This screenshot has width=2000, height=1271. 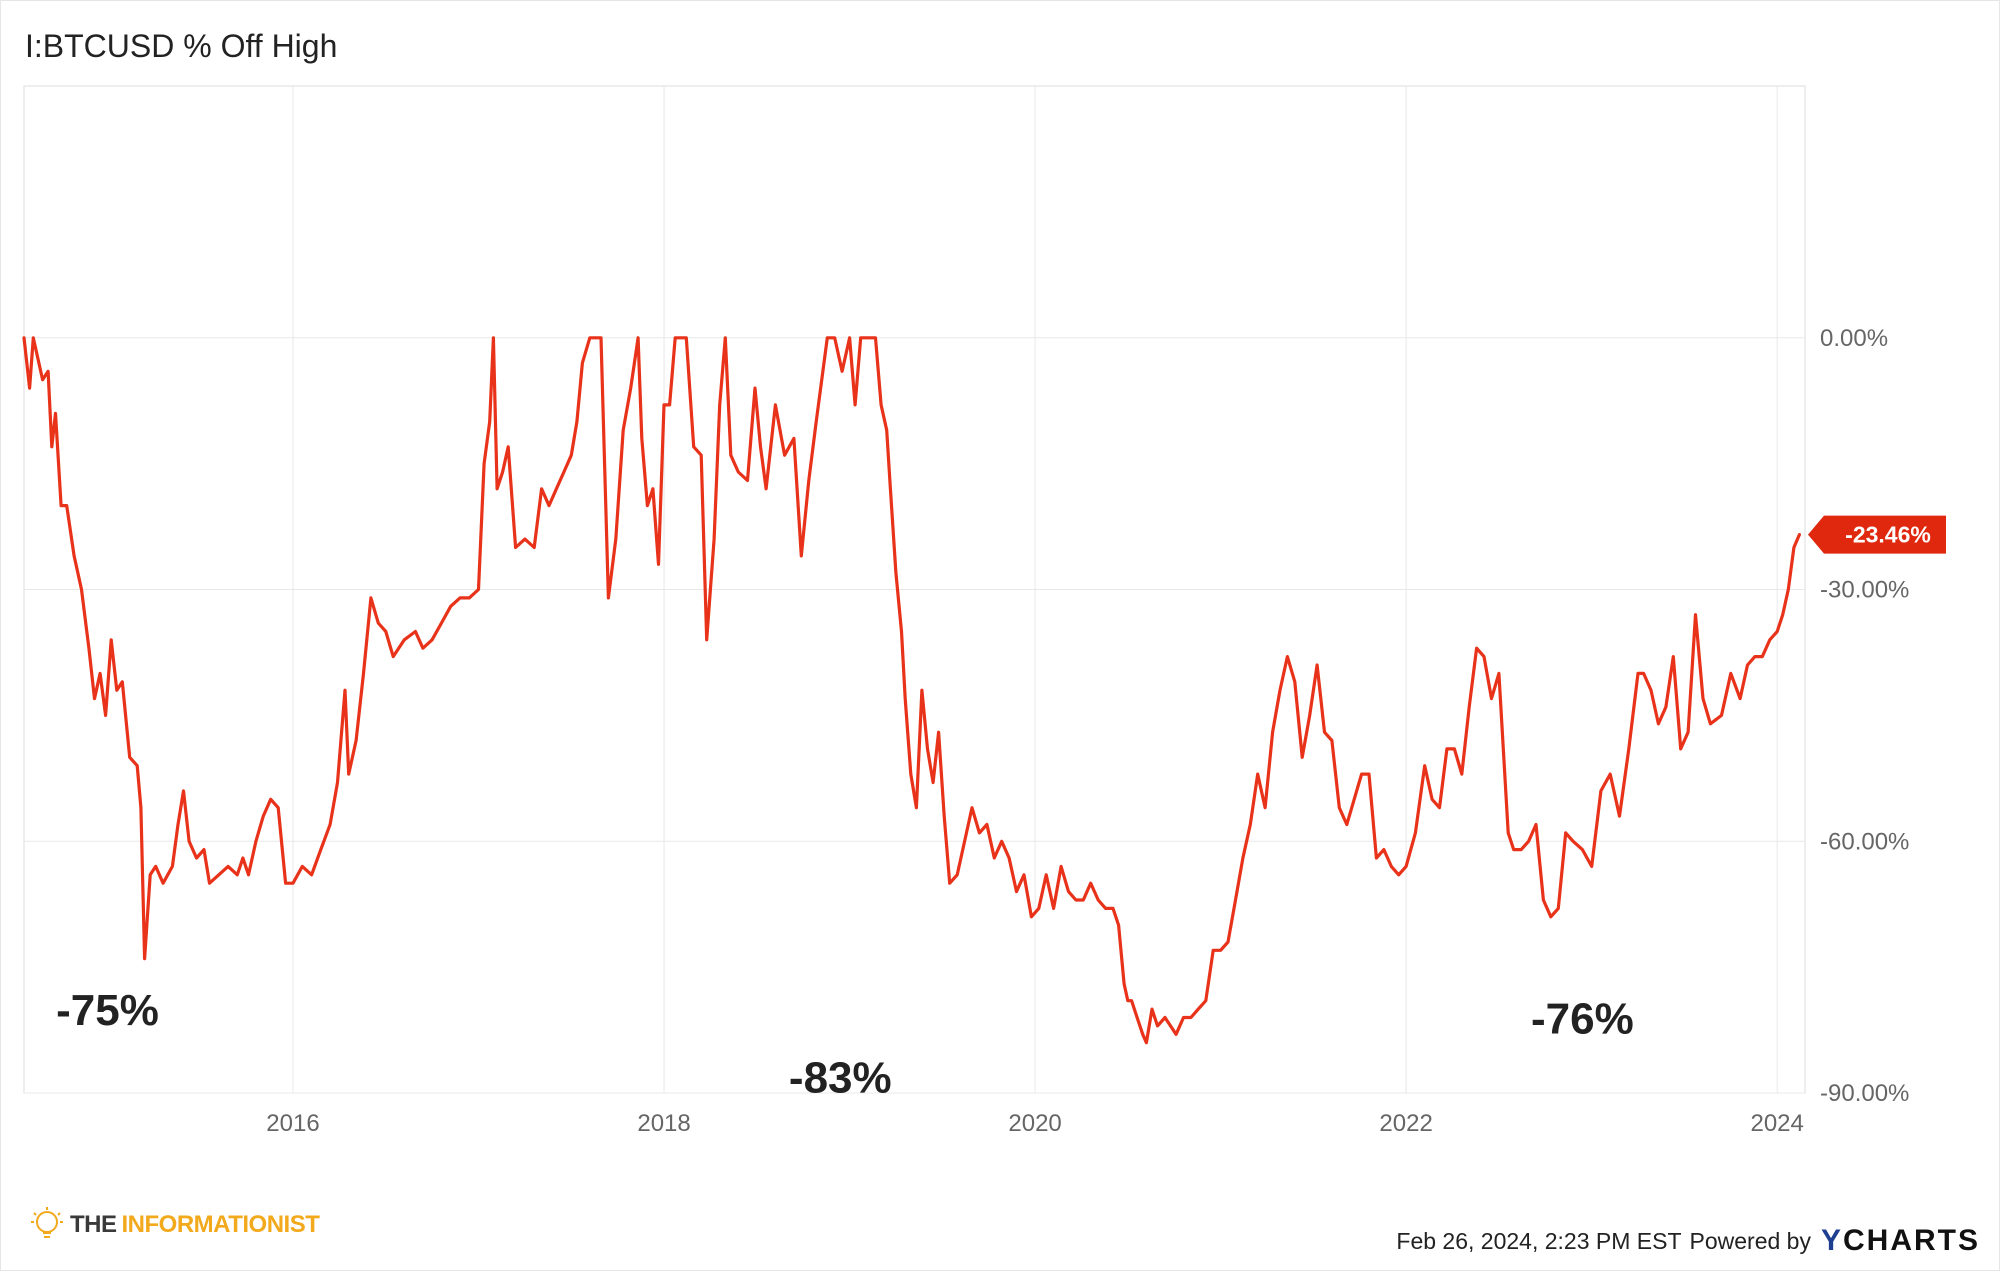 What do you see at coordinates (1582, 1019) in the screenshot?
I see `annotation-label: -76%` at bounding box center [1582, 1019].